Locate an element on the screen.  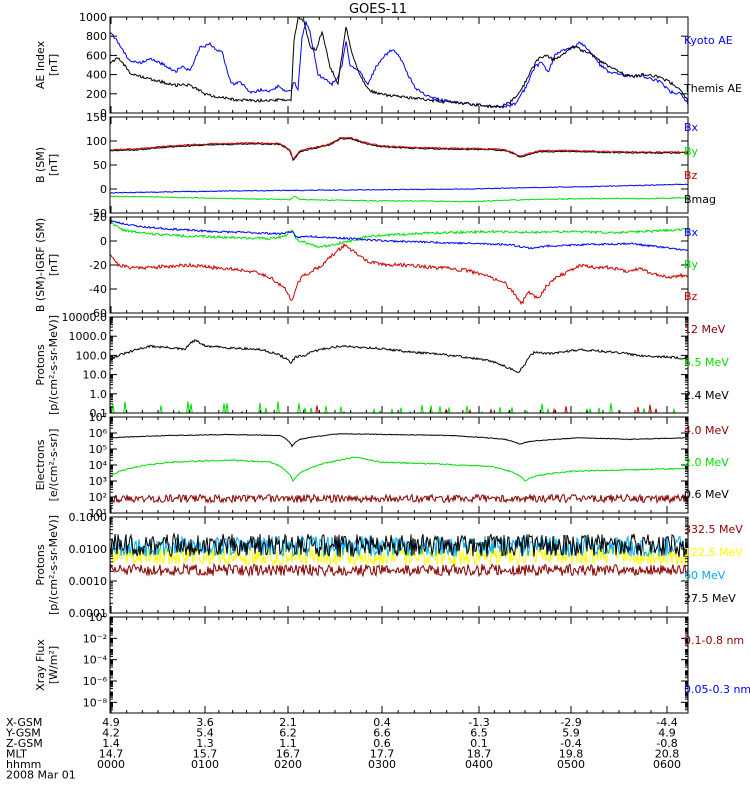
legend-label: 2.0 MeV is located at coordinates (706, 462).